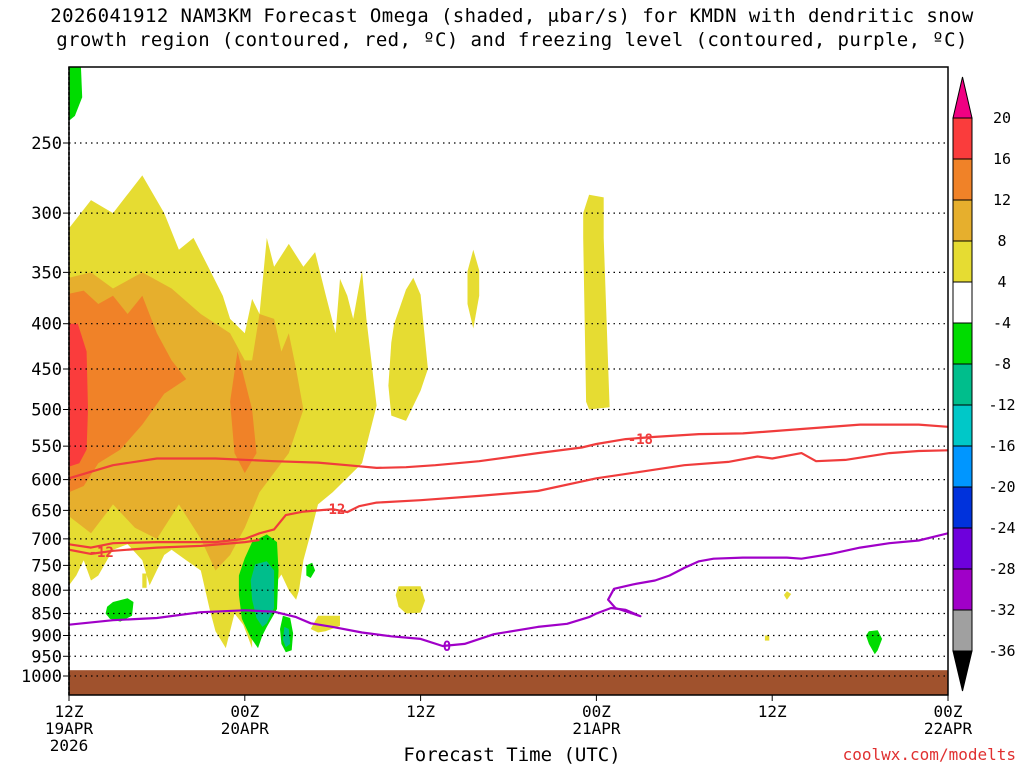 The width and height of the screenshot is (1024, 768). Describe the element at coordinates (69, 745) in the screenshot. I see `x-tick-label-0-2: 2026` at that location.